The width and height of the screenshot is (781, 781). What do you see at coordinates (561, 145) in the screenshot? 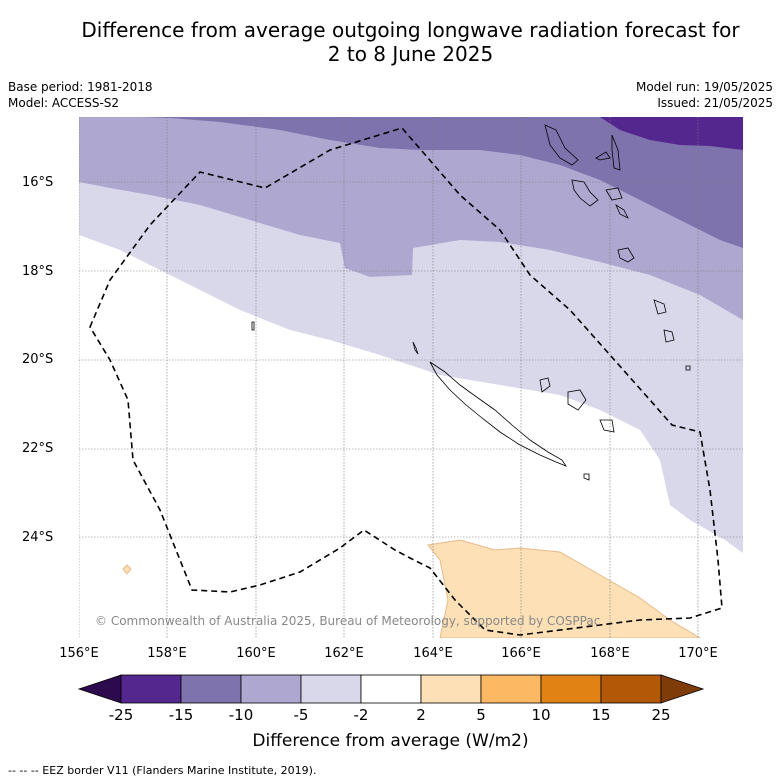
I see `island-vanuatu-espiritu` at bounding box center [561, 145].